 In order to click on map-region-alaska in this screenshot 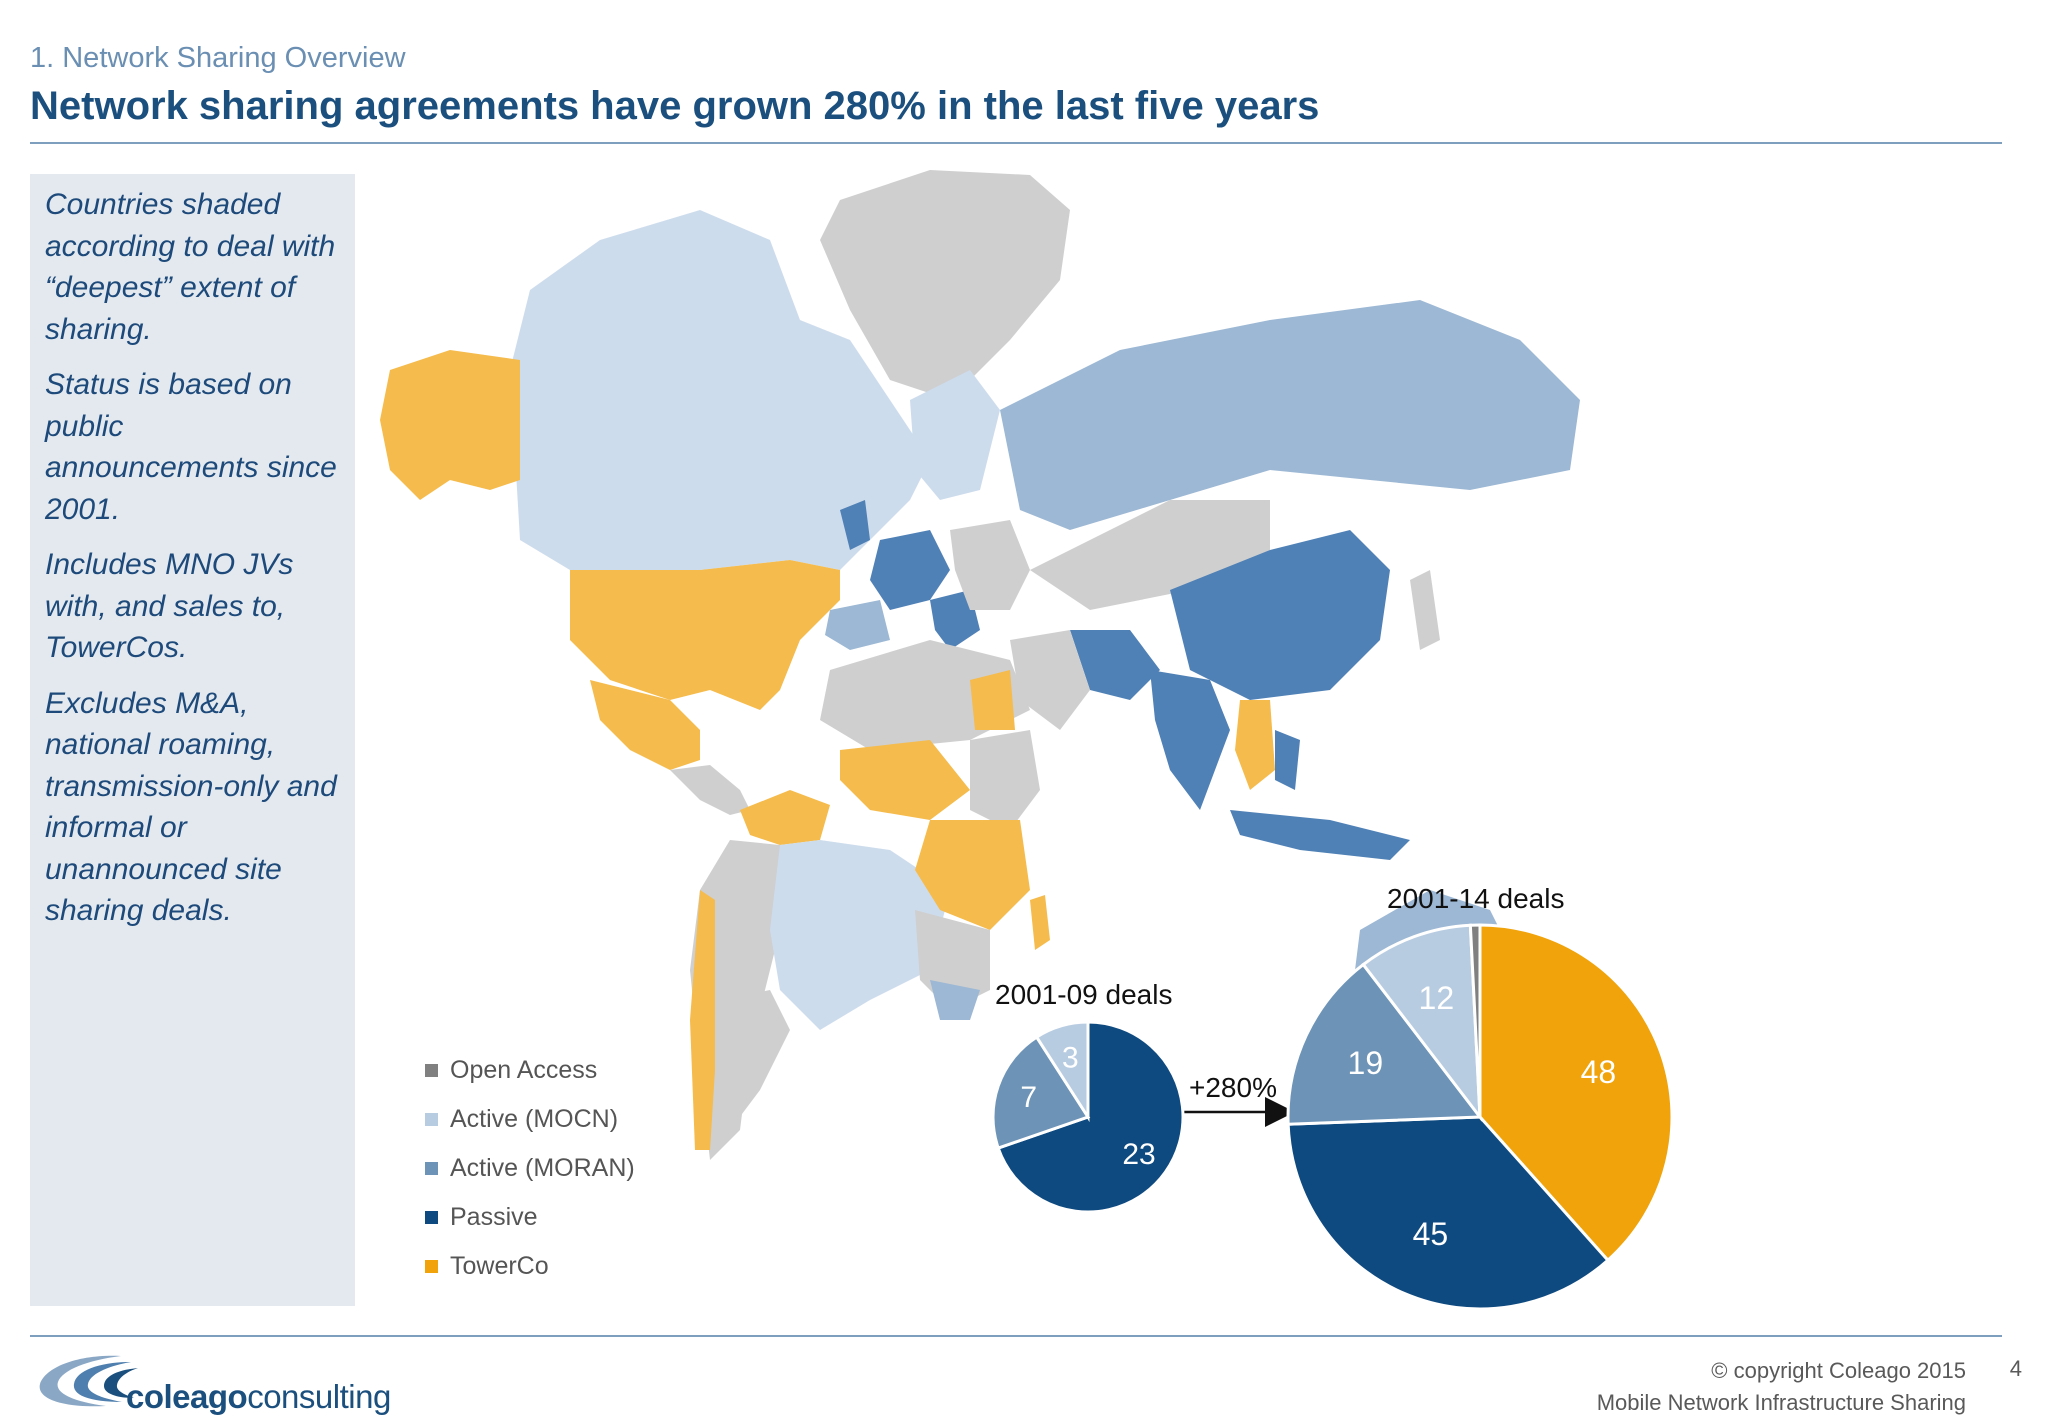, I will do `click(450, 425)`.